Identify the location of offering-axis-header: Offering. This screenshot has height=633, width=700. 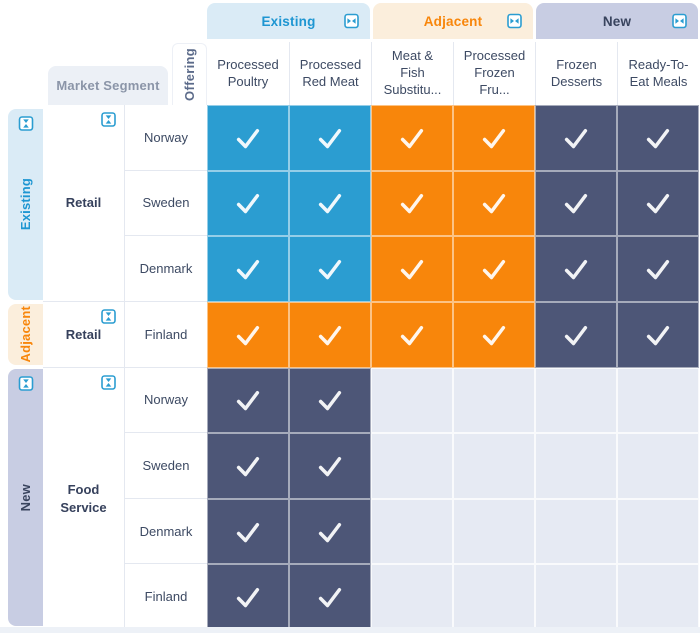
(189, 74).